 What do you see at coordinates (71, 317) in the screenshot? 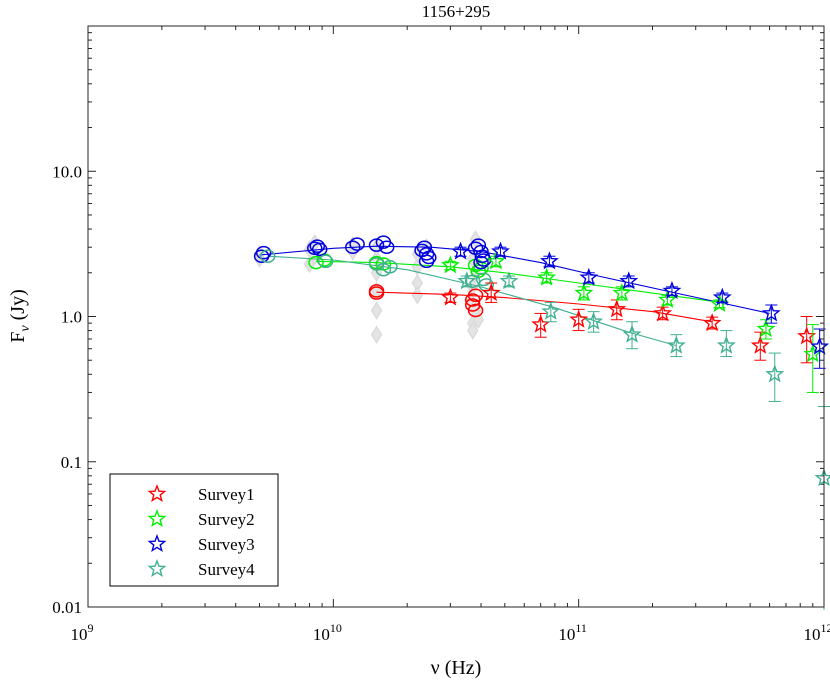
I see `y-tick-label: 1.0` at bounding box center [71, 317].